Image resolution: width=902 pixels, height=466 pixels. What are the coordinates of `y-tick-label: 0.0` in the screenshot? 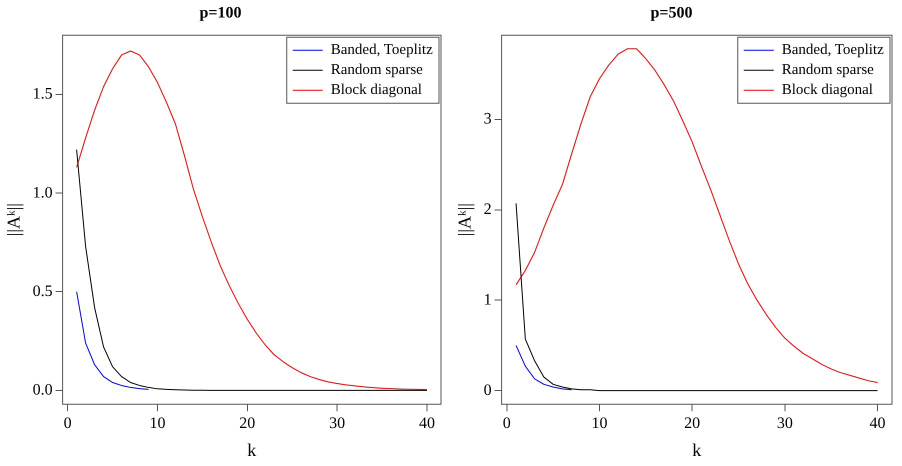 It's located at (42, 390).